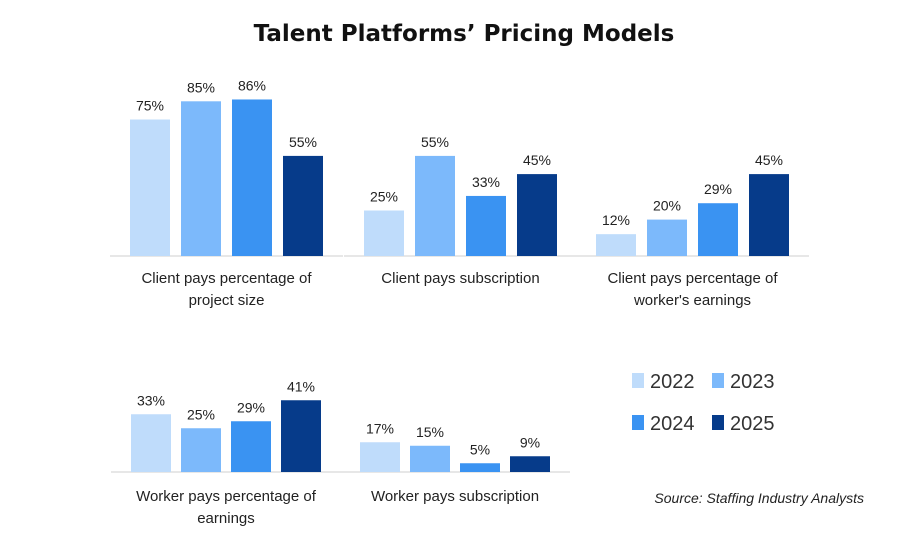  Describe the element at coordinates (460, 278) in the screenshot. I see `category-label: Client pays subscription` at that location.